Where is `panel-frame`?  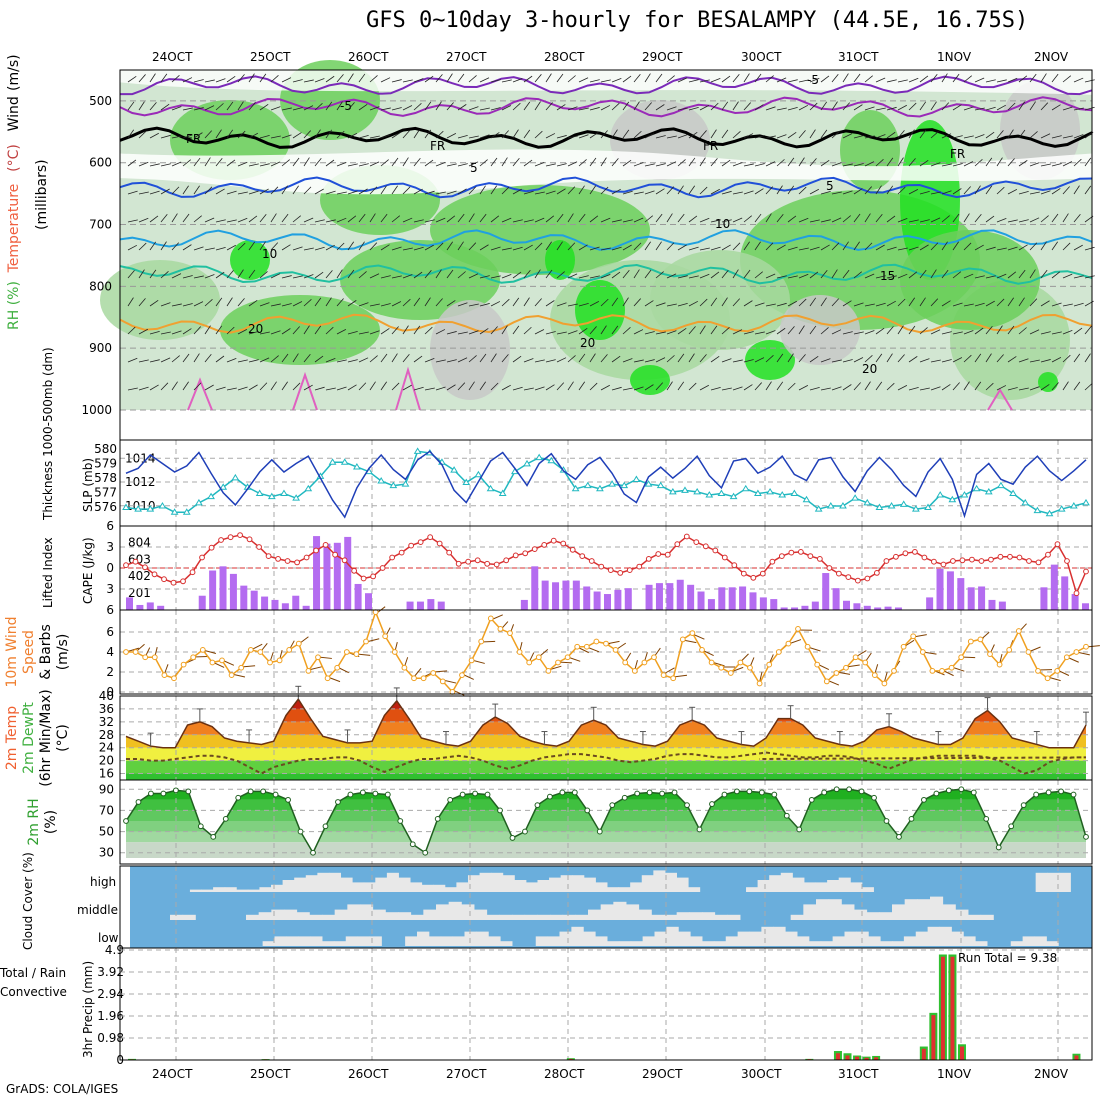
panel-frame is located at coordinates (606, 1004).